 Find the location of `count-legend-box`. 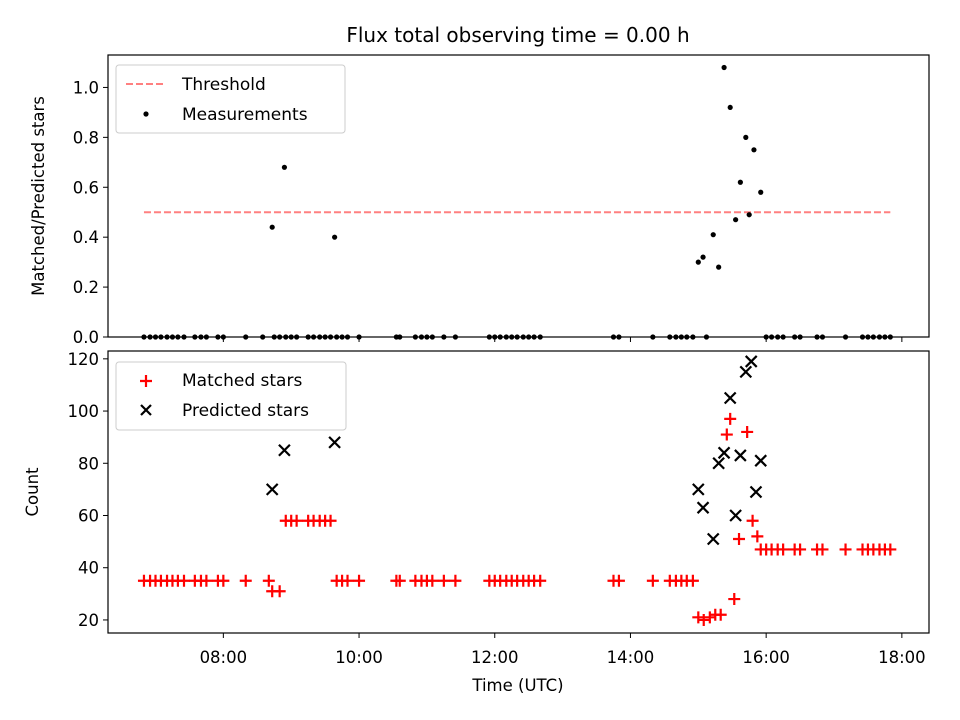

count-legend-box is located at coordinates (231, 396).